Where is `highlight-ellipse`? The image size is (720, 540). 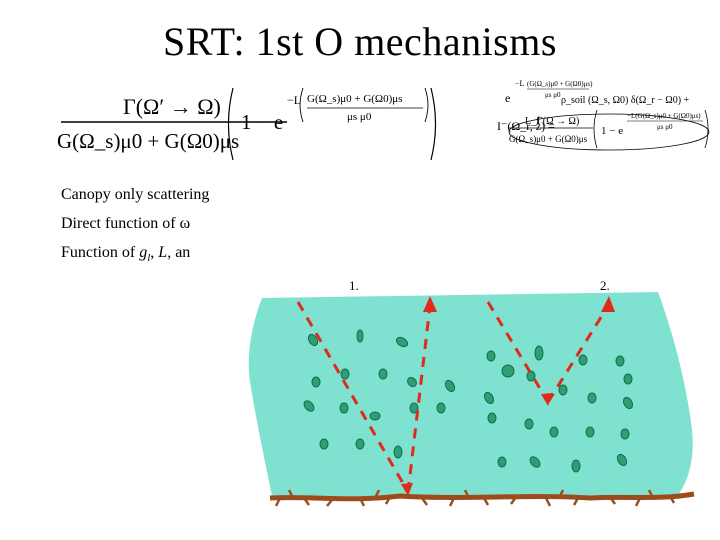 highlight-ellipse is located at coordinates (609, 132).